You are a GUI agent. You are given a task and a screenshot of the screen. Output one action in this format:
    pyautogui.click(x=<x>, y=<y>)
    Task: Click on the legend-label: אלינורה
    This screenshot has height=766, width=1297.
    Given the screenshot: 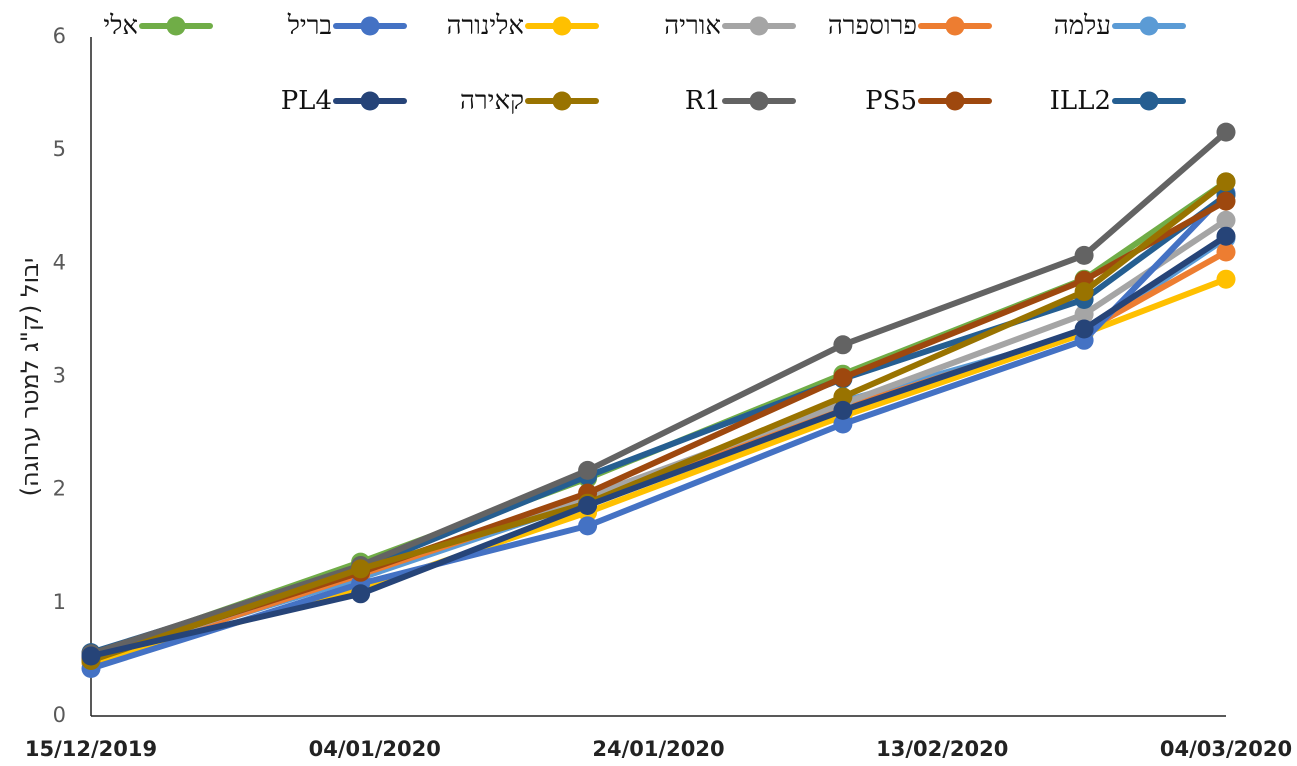 What is the action you would take?
    pyautogui.click(x=485, y=26)
    